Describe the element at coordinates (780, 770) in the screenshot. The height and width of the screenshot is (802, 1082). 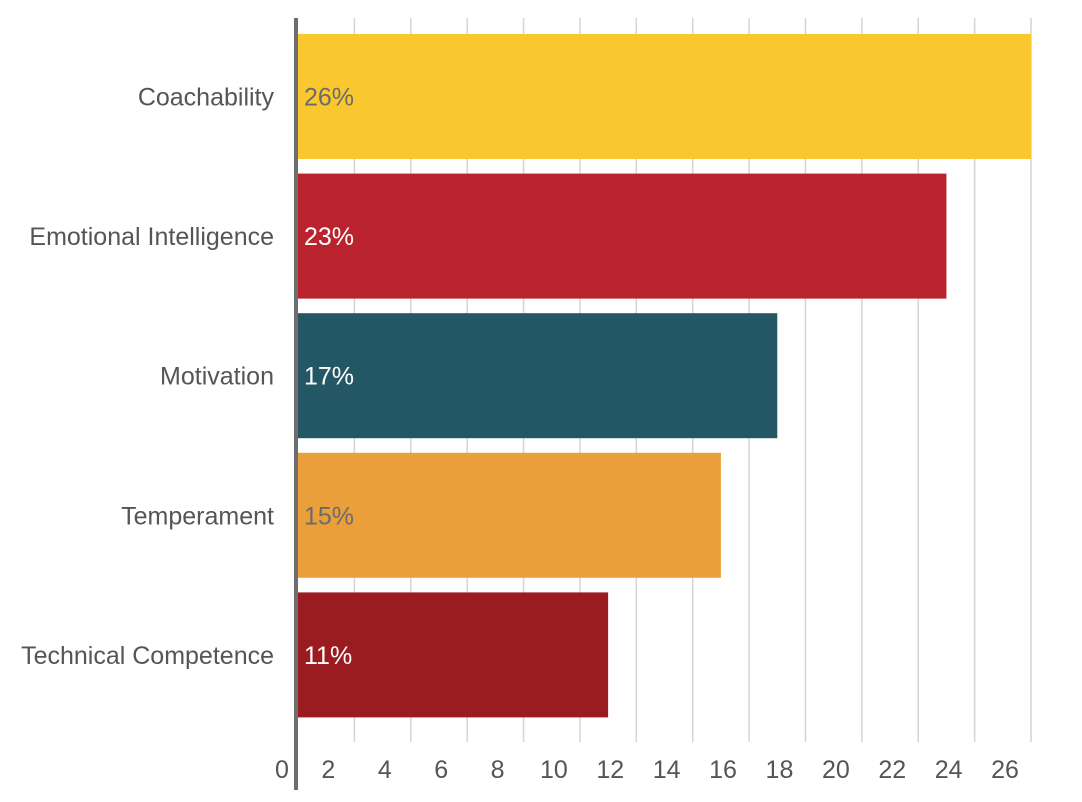
I see `x-tick-label-18: 18` at that location.